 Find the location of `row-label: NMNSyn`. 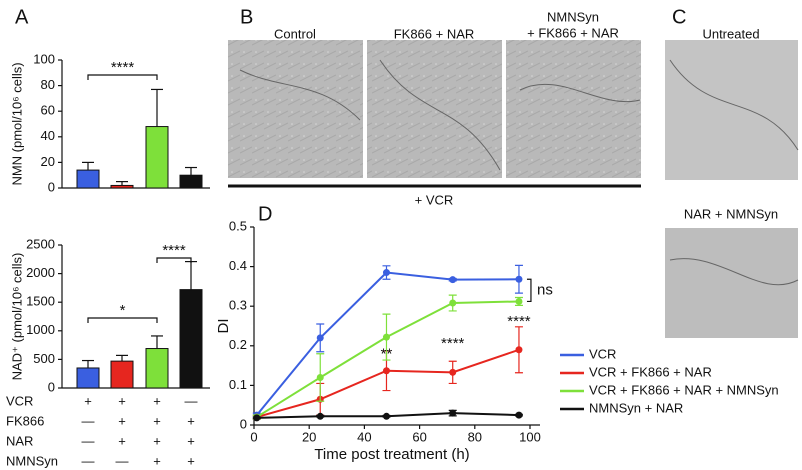

row-label: NMNSyn is located at coordinates (32, 460).